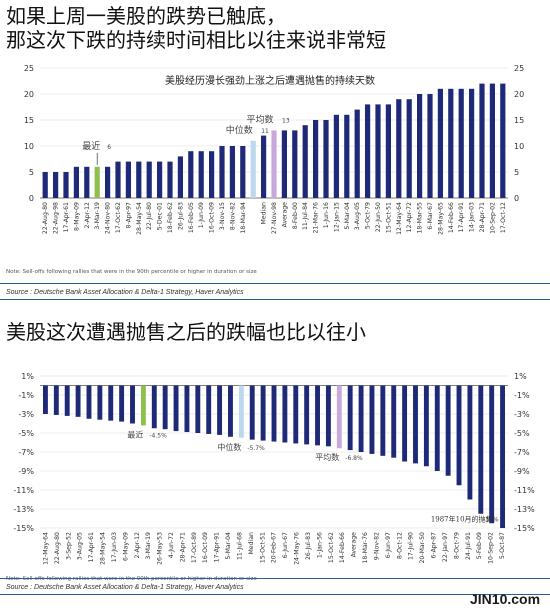  Describe the element at coordinates (265, 131) in the screenshot. I see `highlight-value: 11` at that location.